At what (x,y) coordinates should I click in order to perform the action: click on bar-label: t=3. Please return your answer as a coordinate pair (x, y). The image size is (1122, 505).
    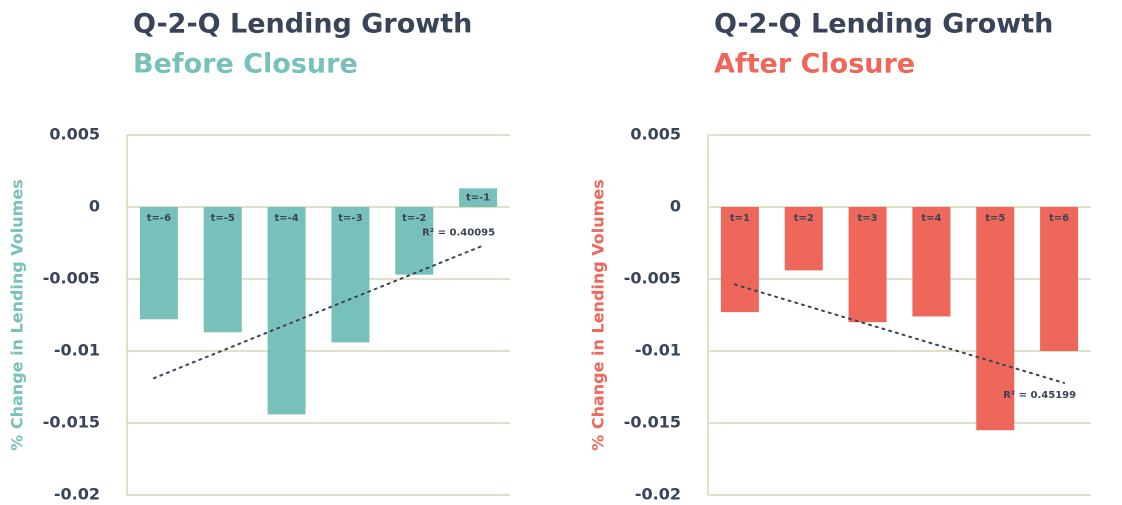
    Looking at the image, I should click on (868, 218).